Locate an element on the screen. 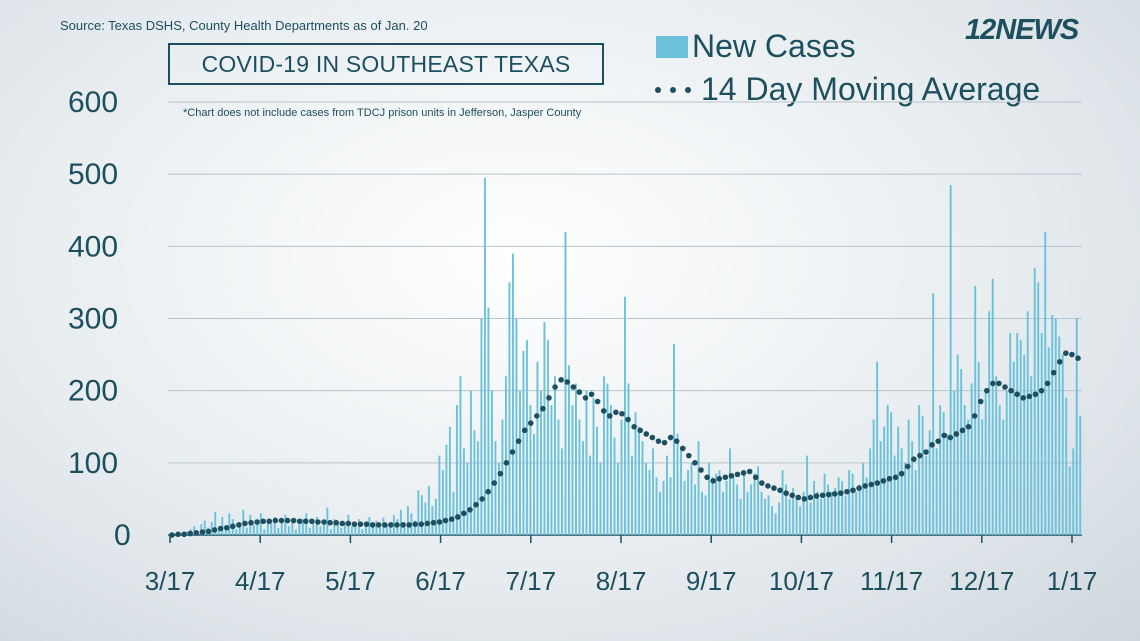  y-tick-label: 600 is located at coordinates (93, 102).